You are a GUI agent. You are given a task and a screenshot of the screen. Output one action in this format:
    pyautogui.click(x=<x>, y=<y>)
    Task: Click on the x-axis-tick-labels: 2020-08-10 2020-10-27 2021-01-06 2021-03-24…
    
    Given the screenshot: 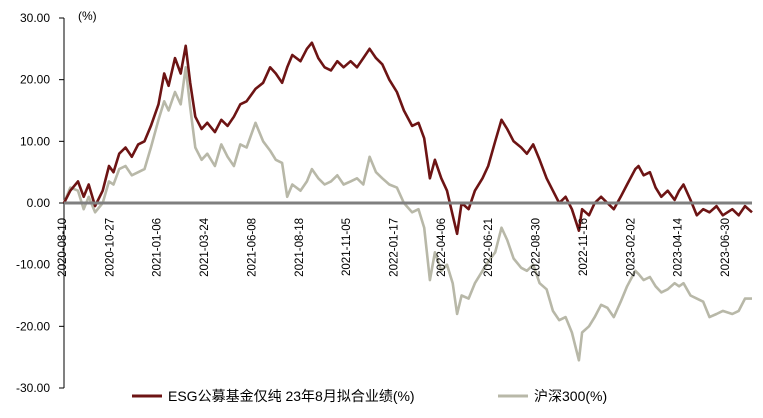 What is the action you would take?
    pyautogui.click(x=394, y=246)
    